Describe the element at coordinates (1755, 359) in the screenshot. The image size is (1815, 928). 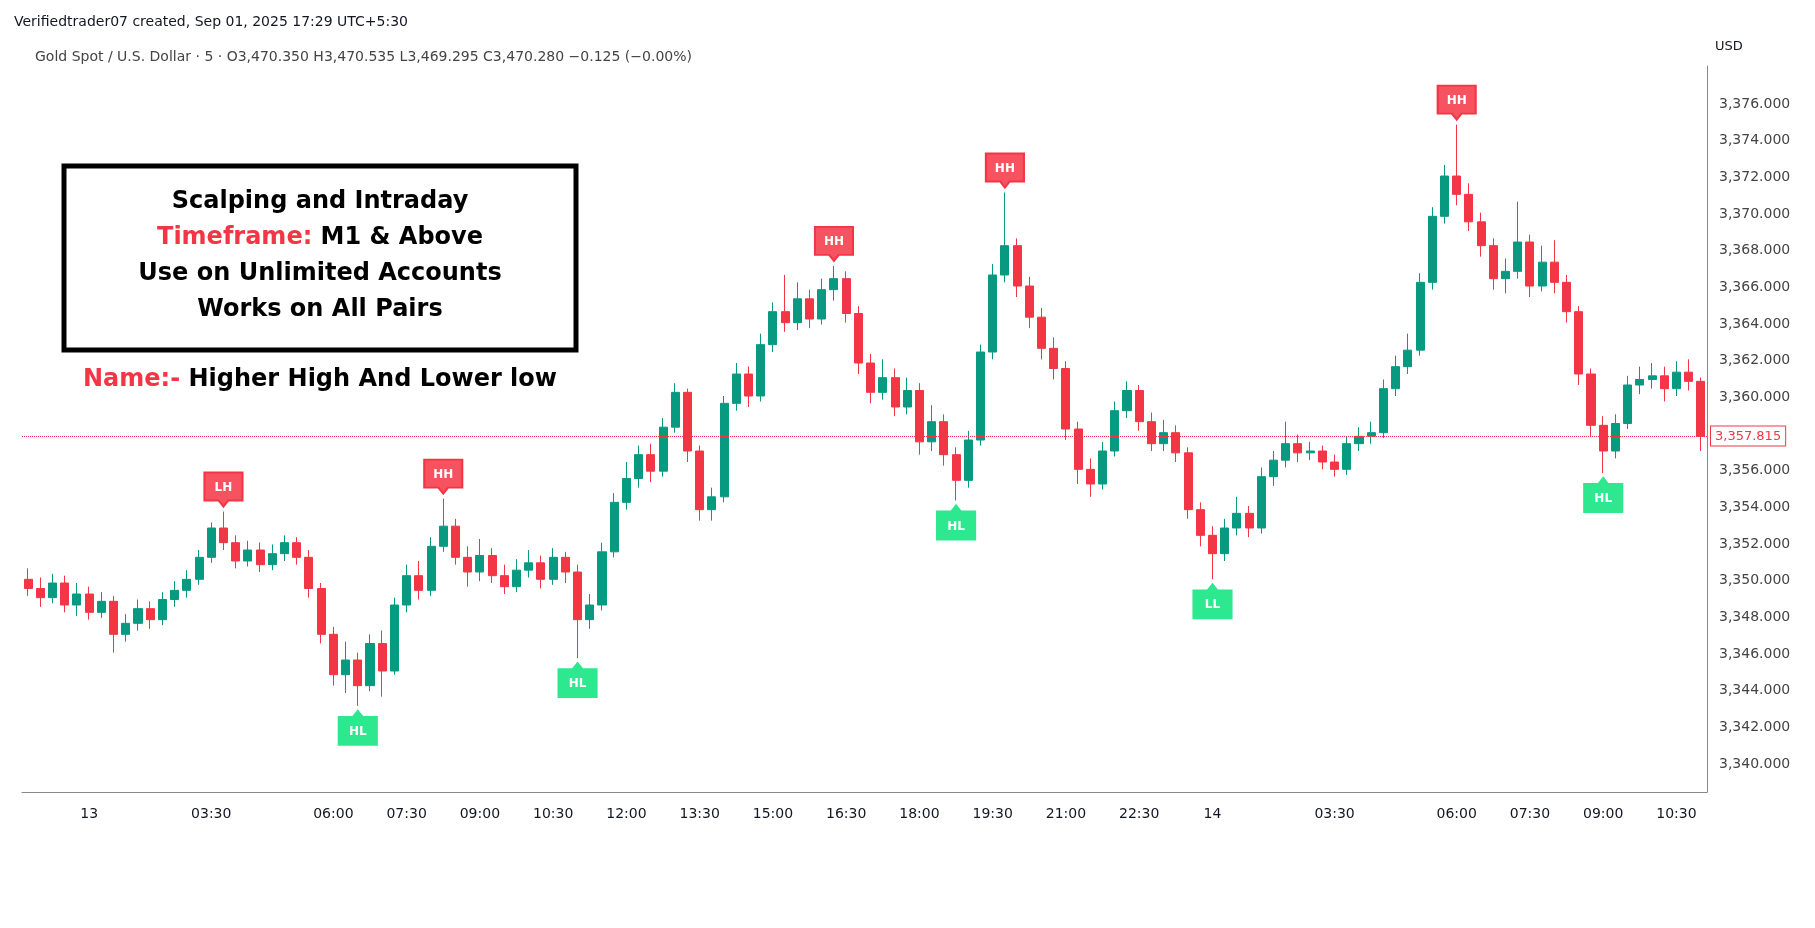
I see `y-tick-label: 3,362.000` at that location.